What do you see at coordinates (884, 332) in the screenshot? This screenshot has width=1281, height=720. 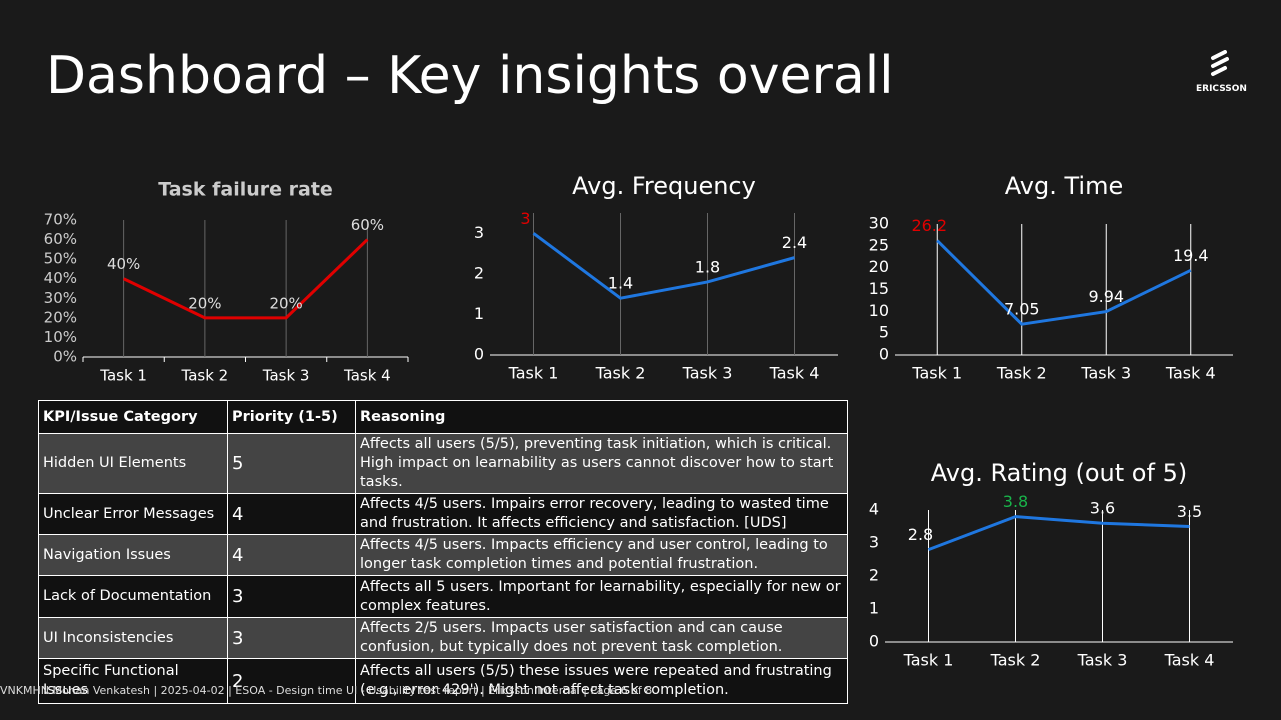 I see `y-tick-label: 5` at bounding box center [884, 332].